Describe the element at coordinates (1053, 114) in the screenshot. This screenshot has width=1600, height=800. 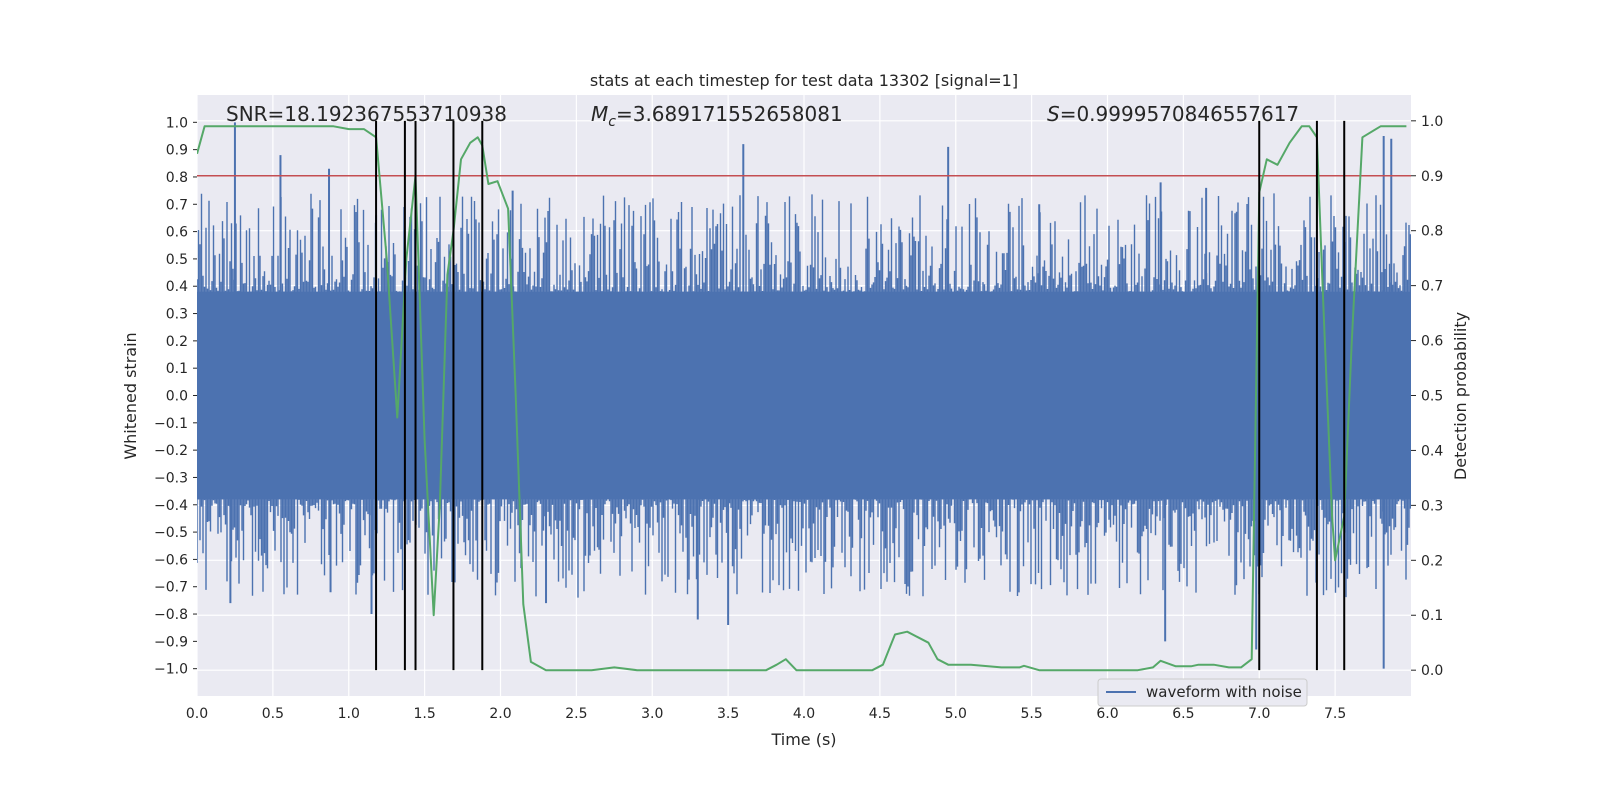
I see `score-symbol: S` at that location.